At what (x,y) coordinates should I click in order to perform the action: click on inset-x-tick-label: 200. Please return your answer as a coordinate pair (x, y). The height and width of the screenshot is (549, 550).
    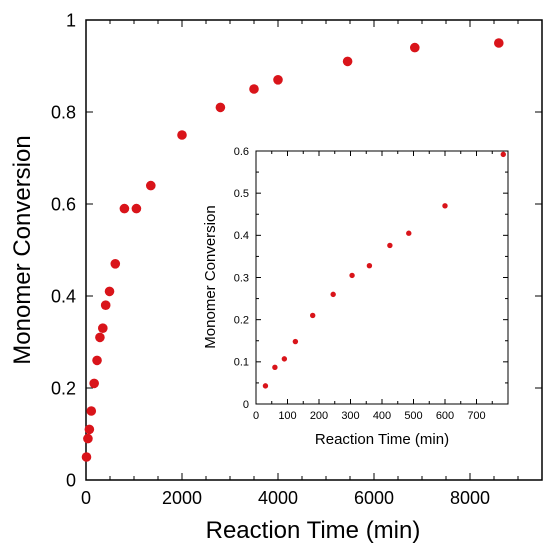
    Looking at the image, I should click on (319, 416).